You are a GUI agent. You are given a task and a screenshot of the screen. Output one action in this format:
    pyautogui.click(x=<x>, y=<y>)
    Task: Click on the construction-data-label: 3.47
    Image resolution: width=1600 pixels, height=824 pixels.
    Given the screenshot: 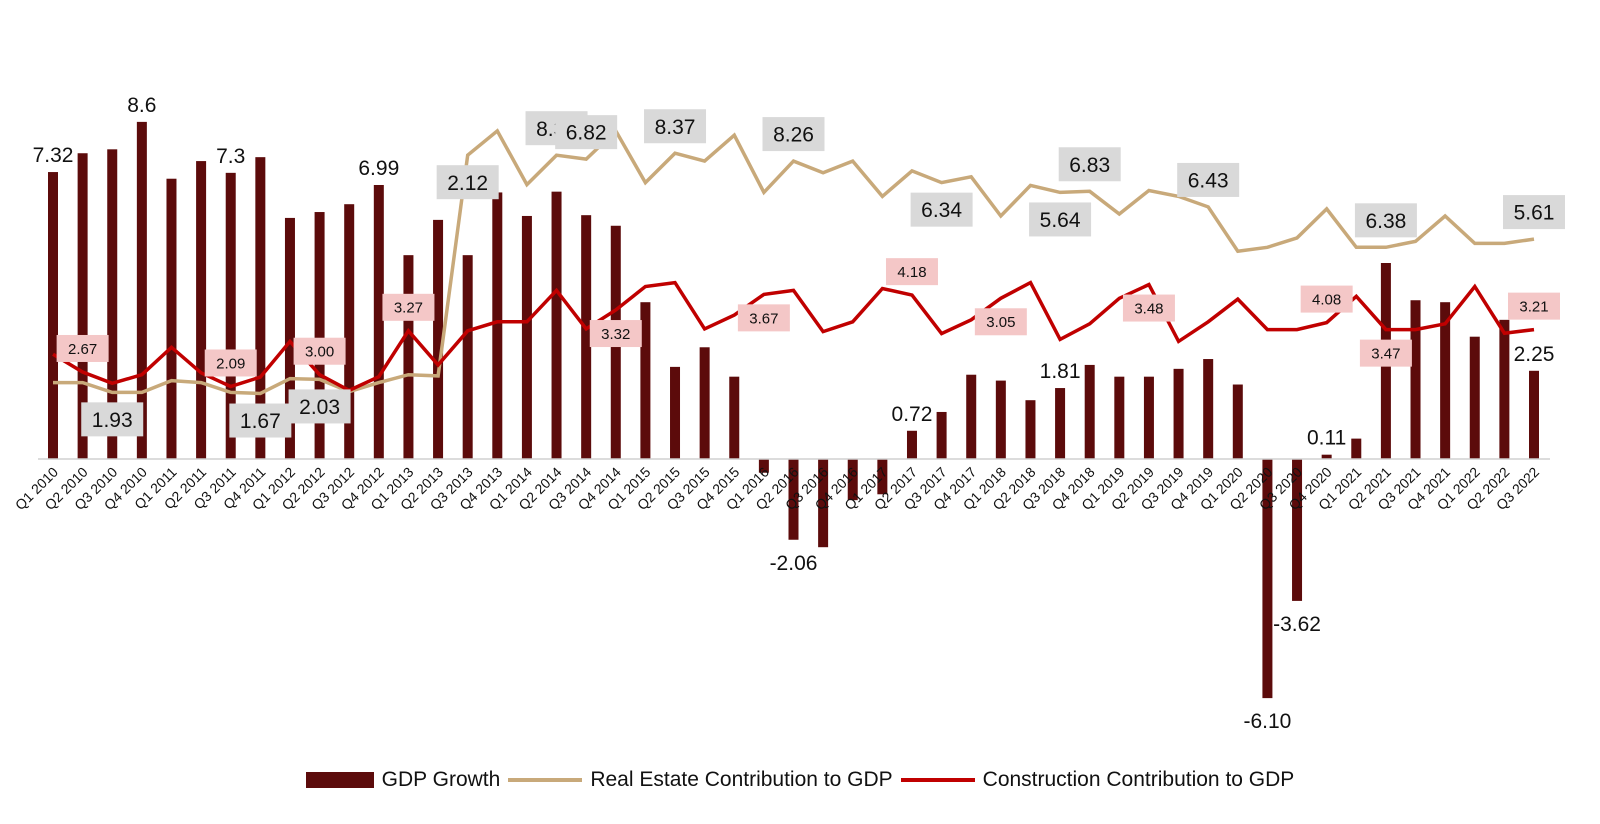 What is the action you would take?
    pyautogui.click(x=1385, y=354)
    